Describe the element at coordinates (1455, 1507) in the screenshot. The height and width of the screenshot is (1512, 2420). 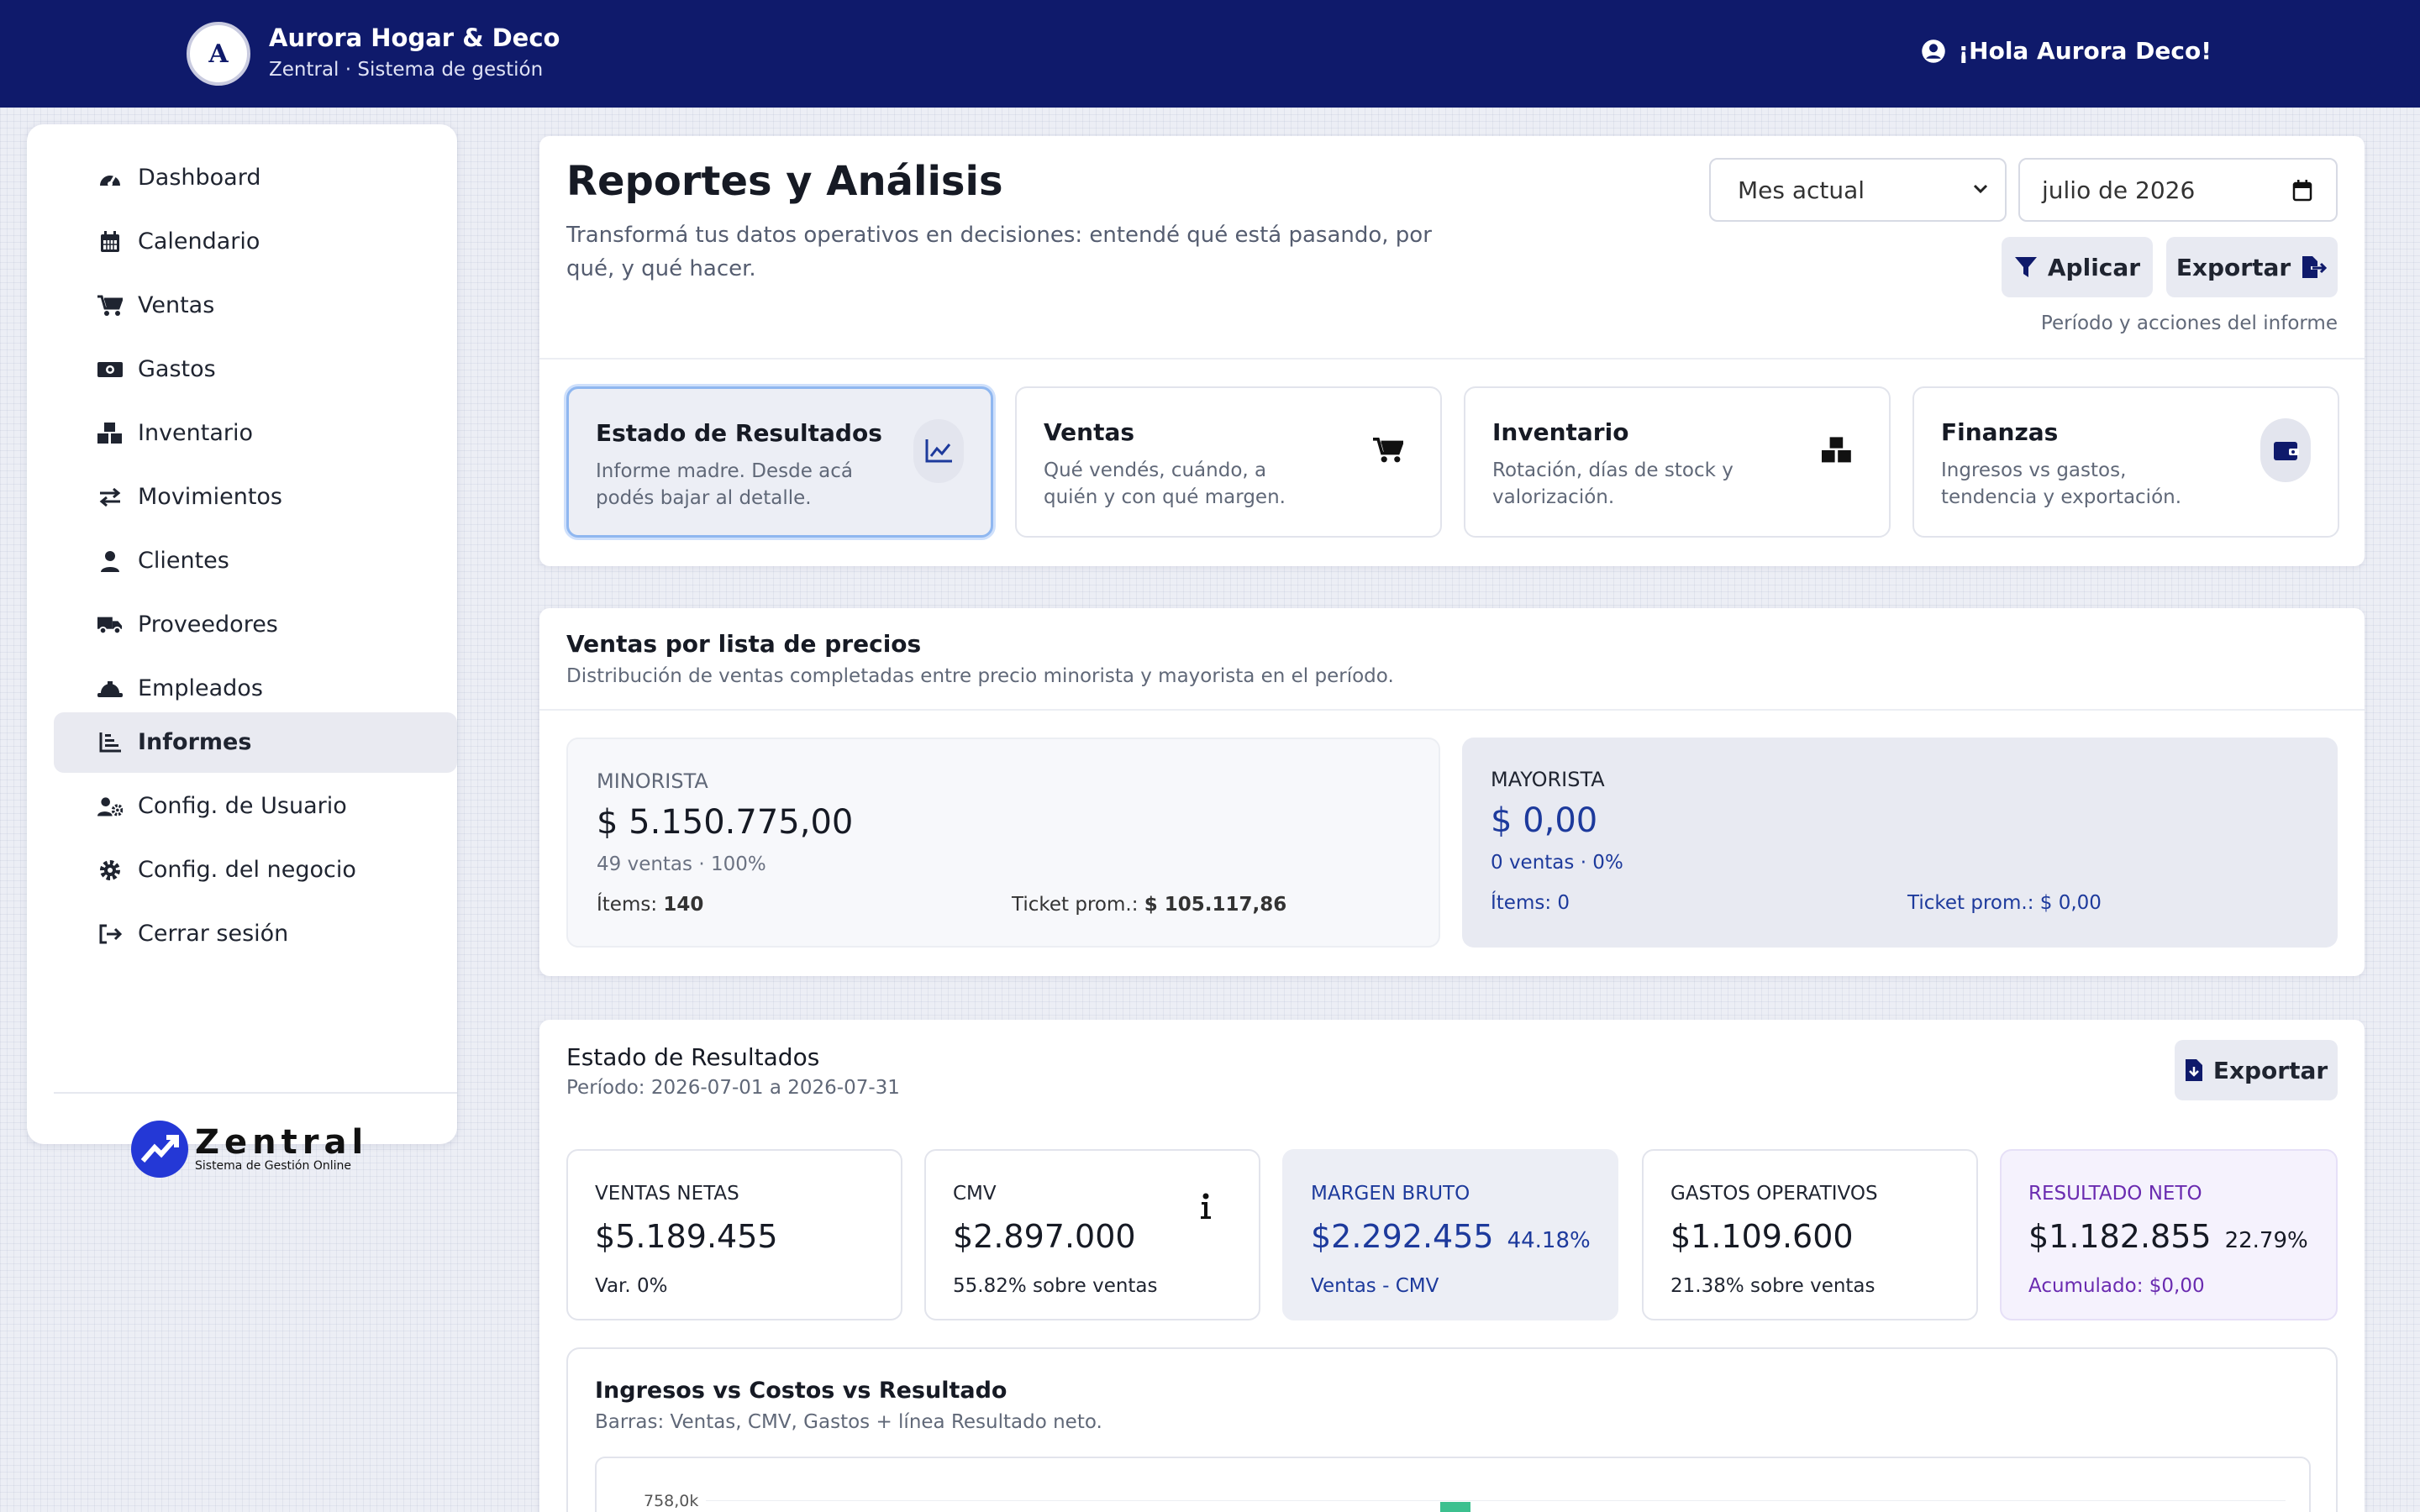
I see `chart-bar` at that location.